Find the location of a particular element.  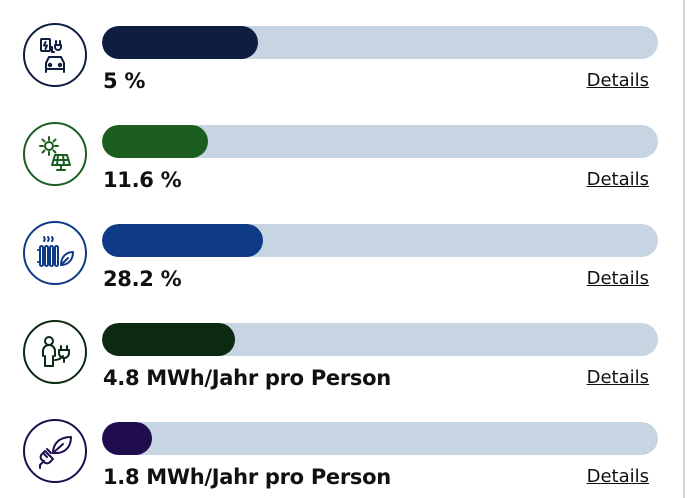

ev-charging-car-icon is located at coordinates (55, 55).